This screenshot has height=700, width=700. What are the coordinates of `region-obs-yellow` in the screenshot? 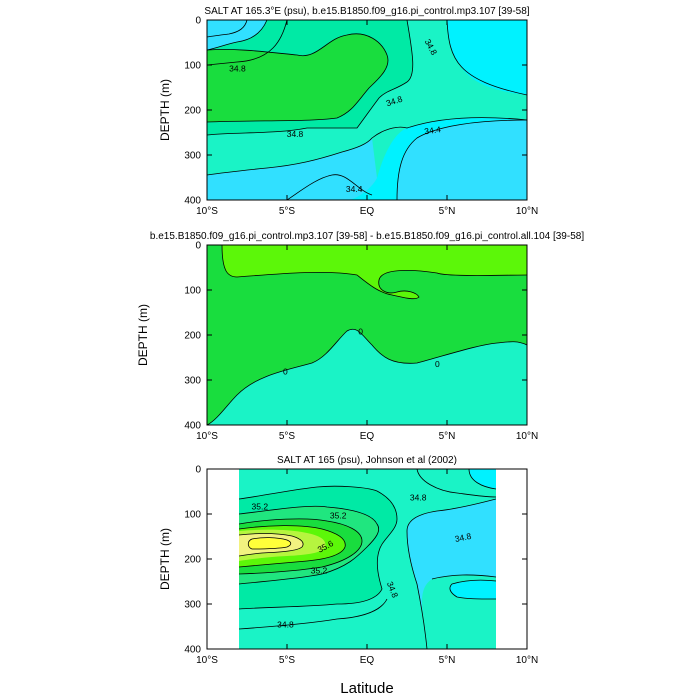 It's located at (269, 543).